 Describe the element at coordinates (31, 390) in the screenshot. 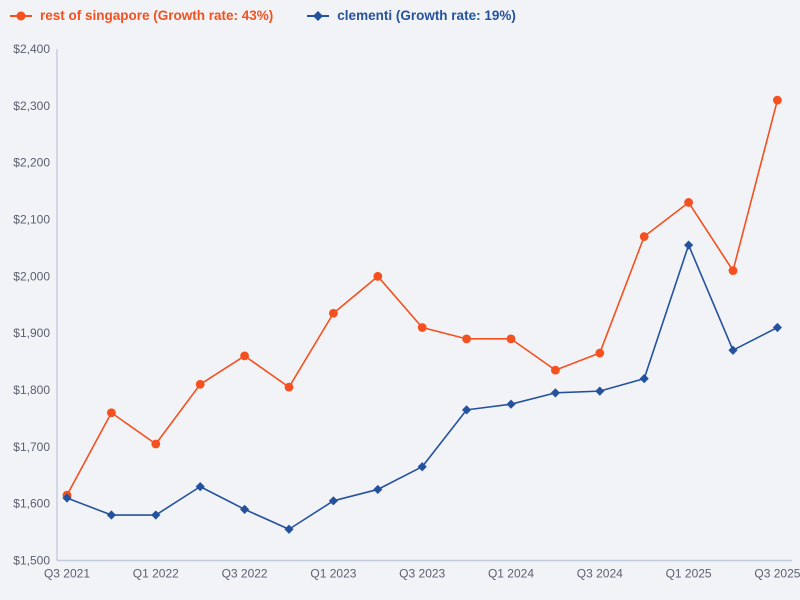

I see `y-axis-tick-label: $1,800` at that location.